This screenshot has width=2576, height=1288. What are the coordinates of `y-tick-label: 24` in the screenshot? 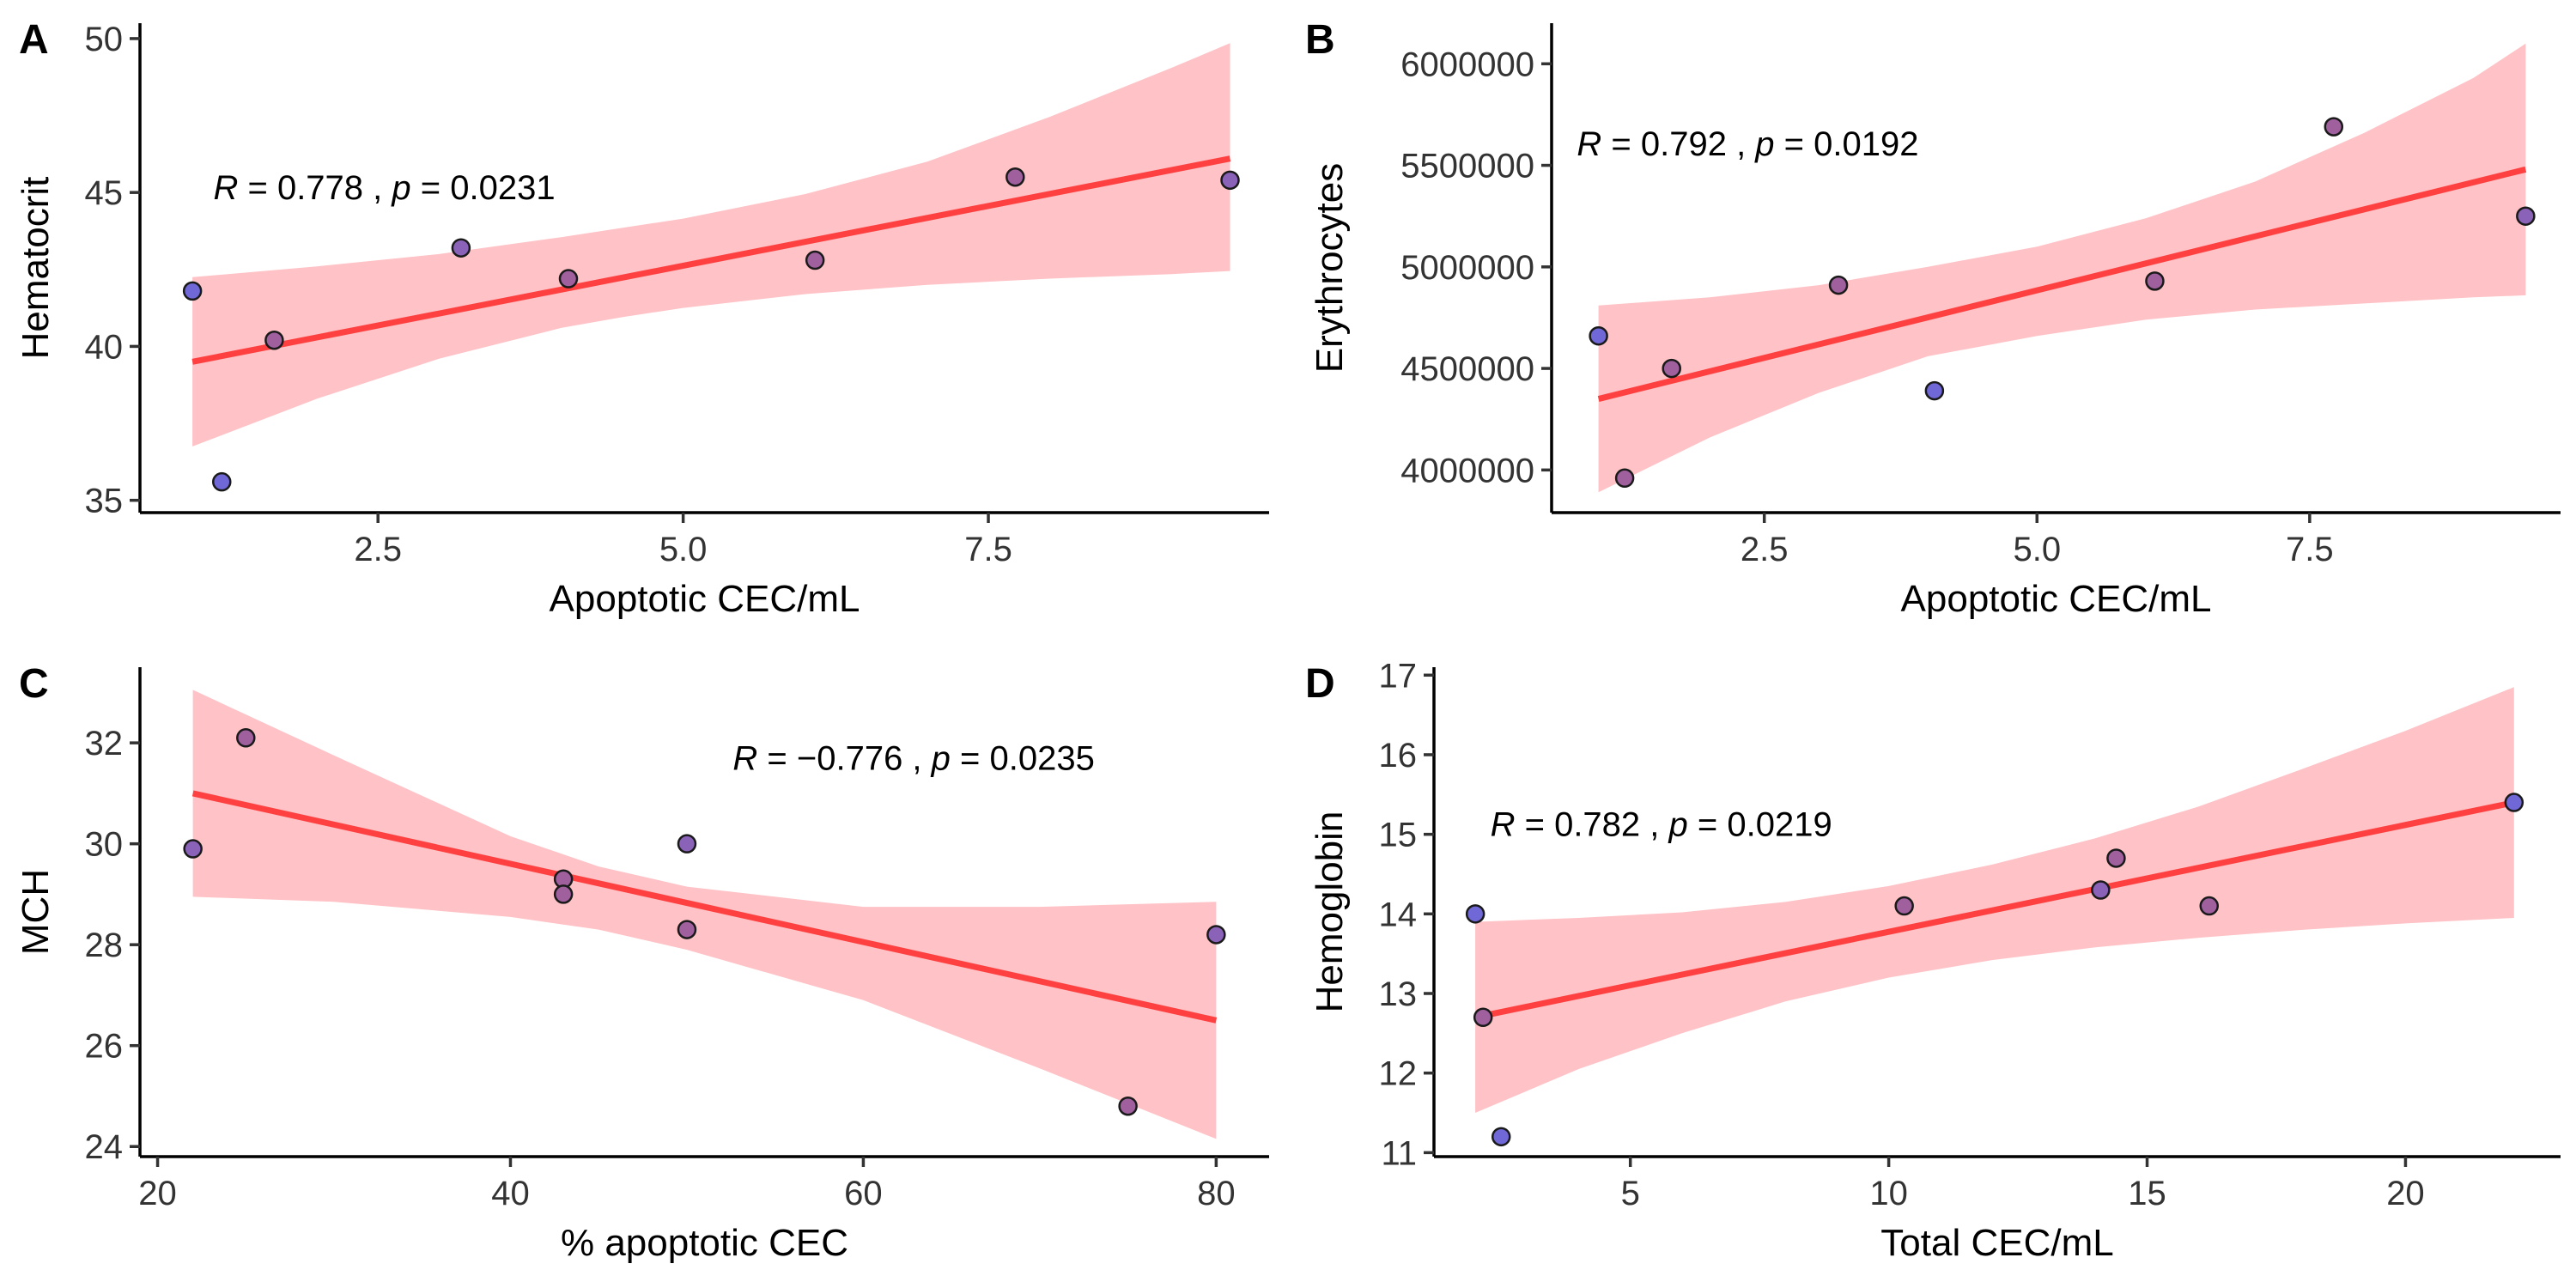 It's located at (104, 1147).